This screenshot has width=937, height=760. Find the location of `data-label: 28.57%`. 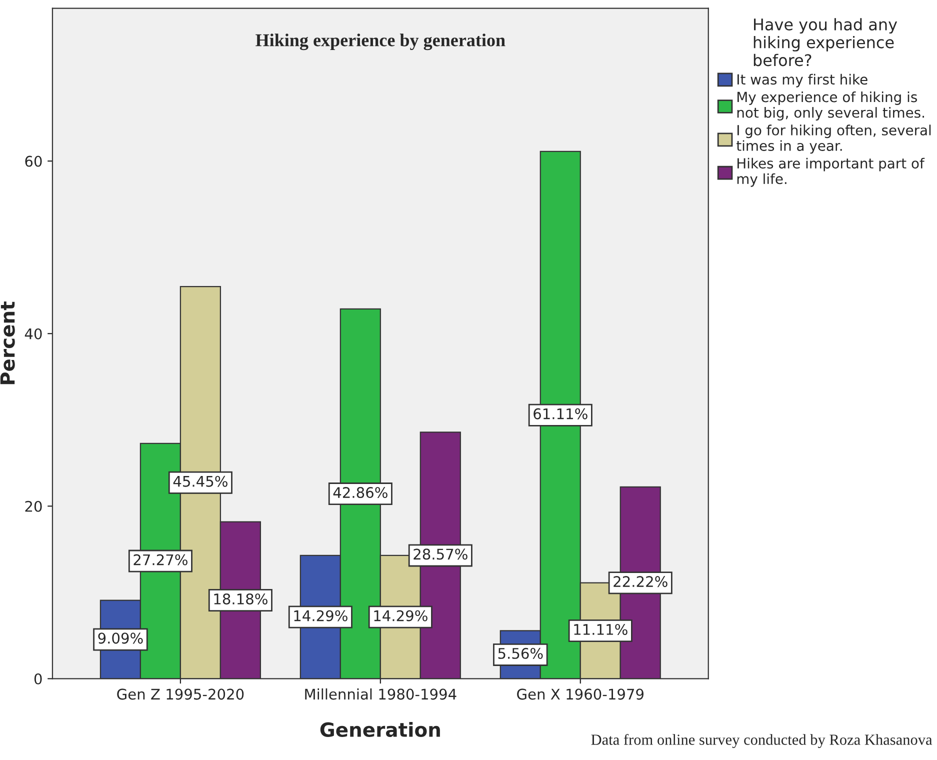

data-label: 28.57% is located at coordinates (441, 554).